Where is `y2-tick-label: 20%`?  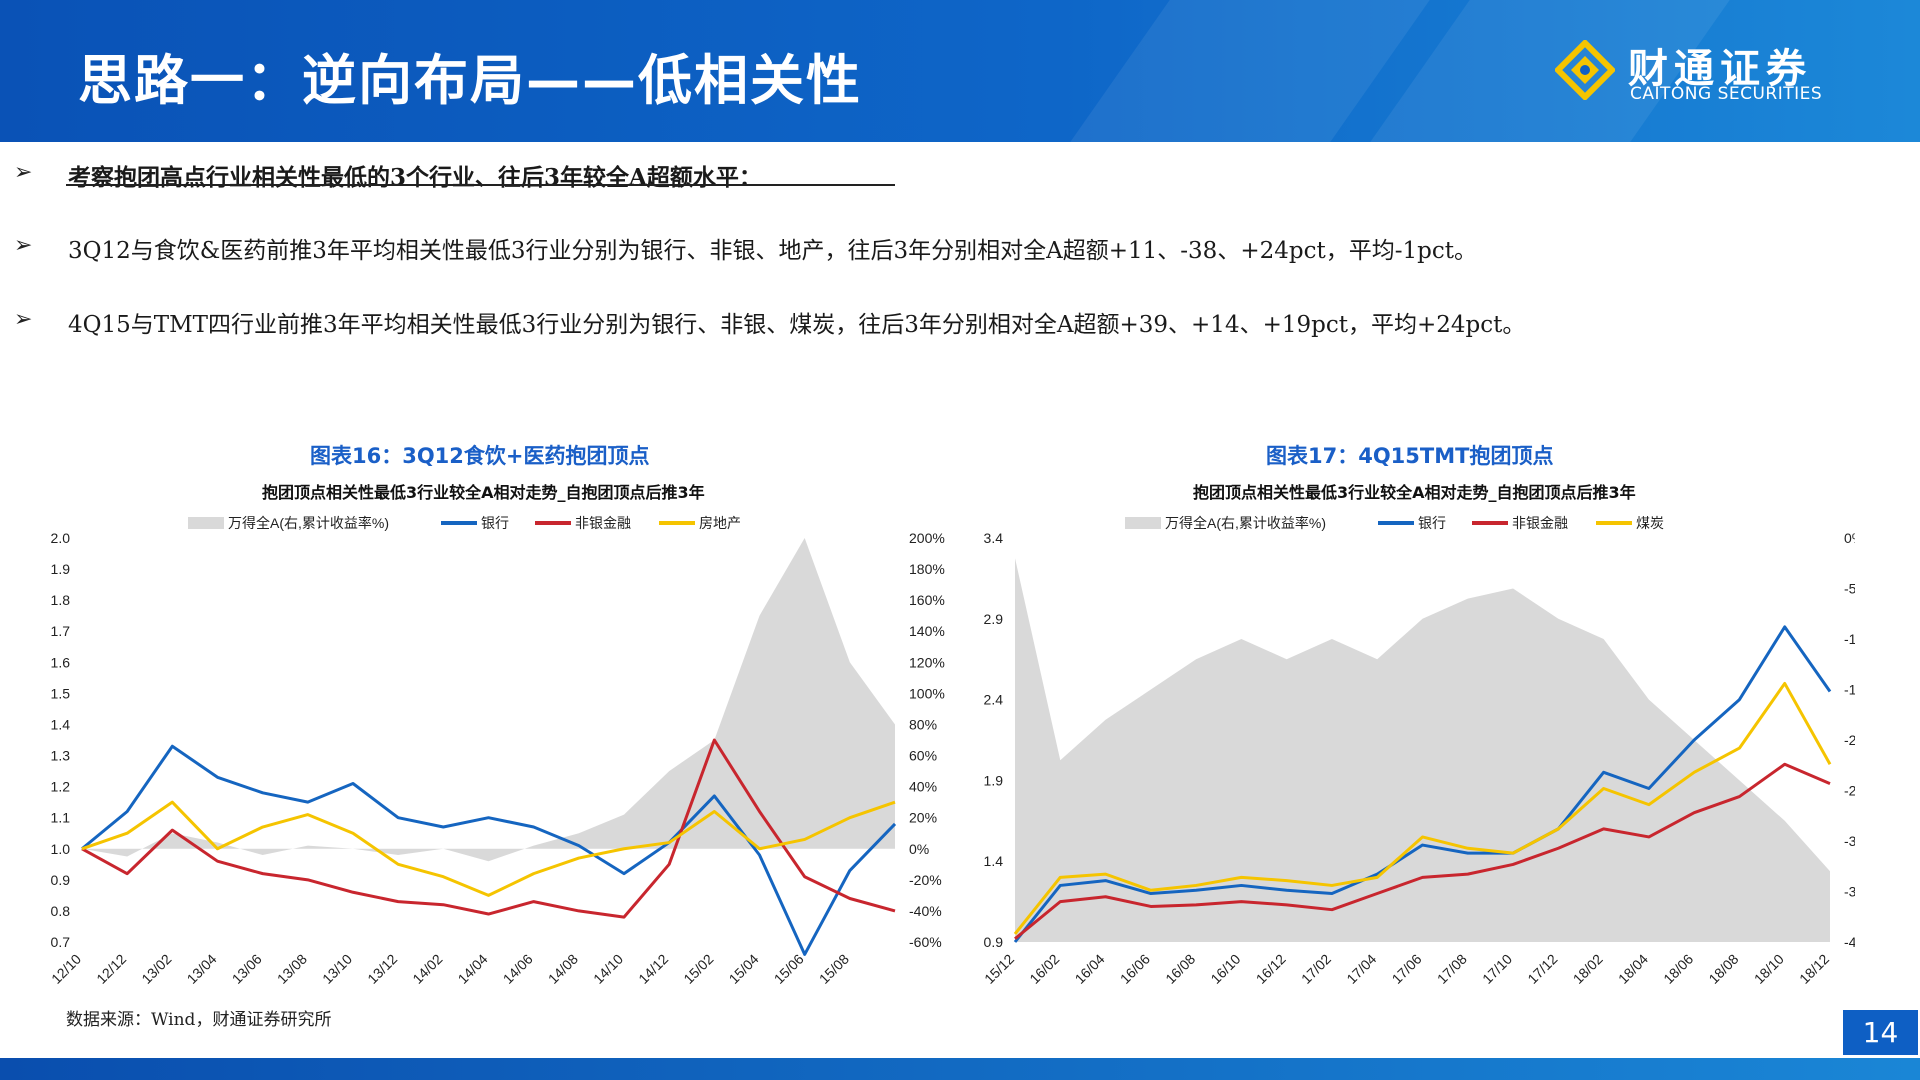
y2-tick-label: 20% is located at coordinates (923, 818).